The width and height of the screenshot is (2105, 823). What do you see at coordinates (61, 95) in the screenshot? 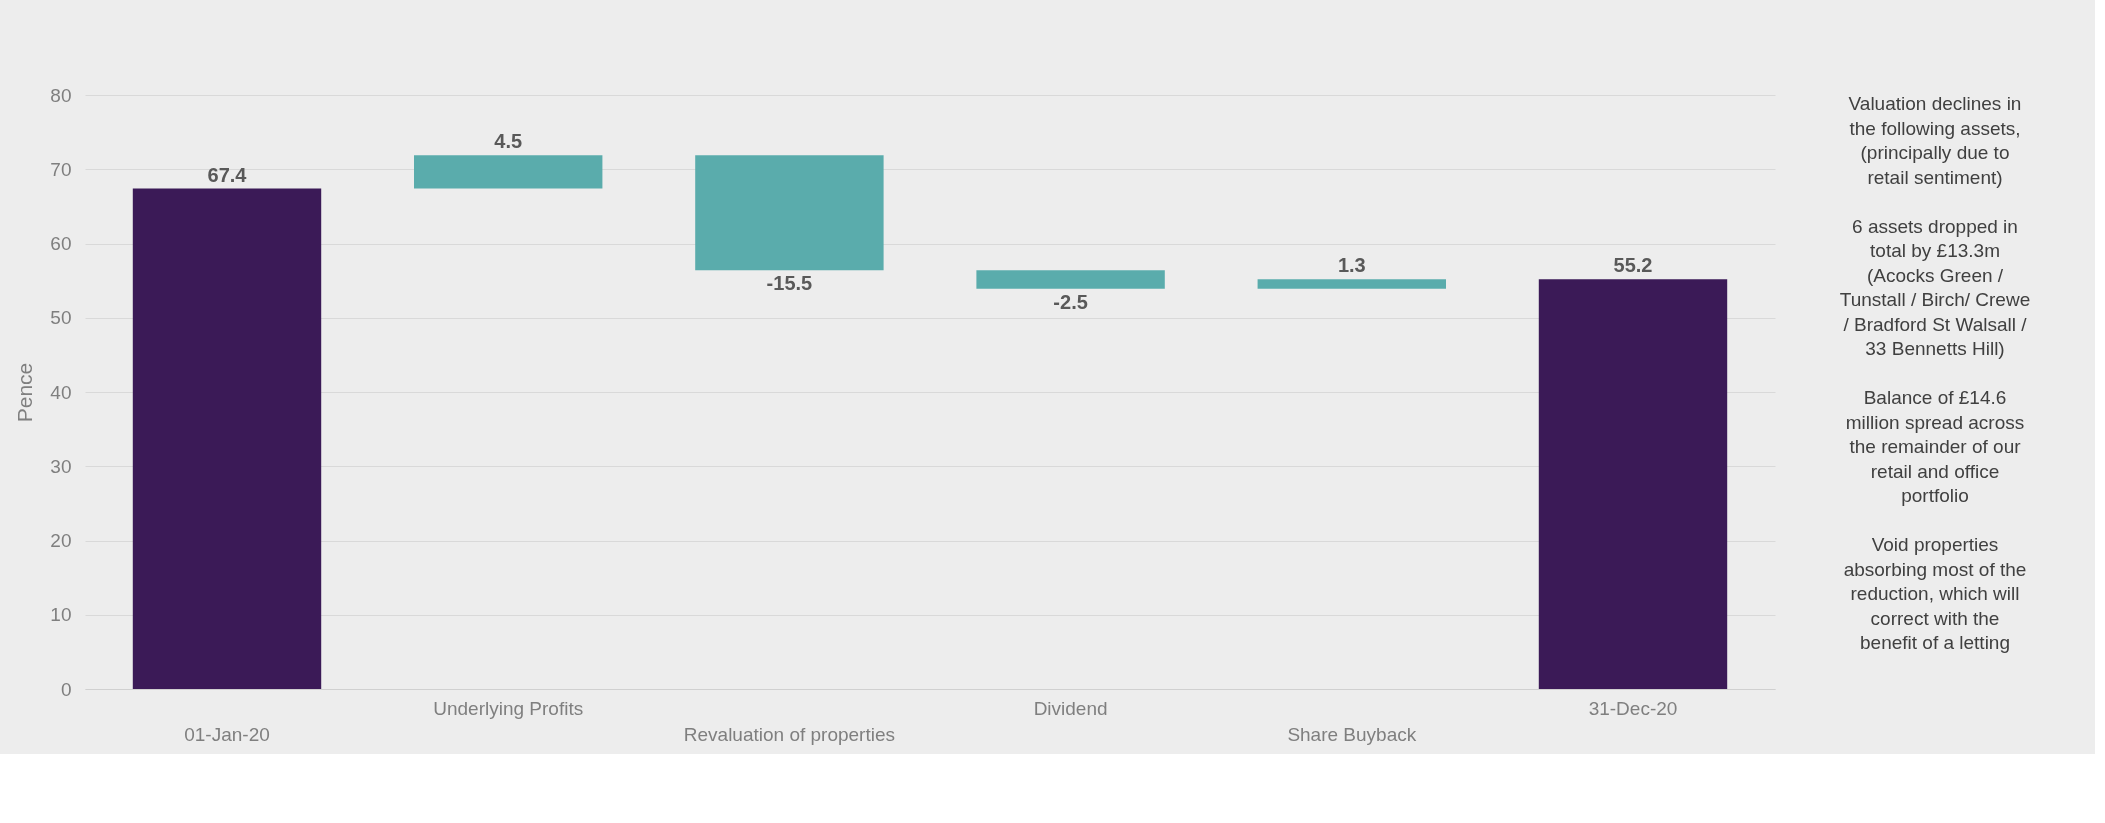
I see `y-tick-label: 80` at bounding box center [61, 95].